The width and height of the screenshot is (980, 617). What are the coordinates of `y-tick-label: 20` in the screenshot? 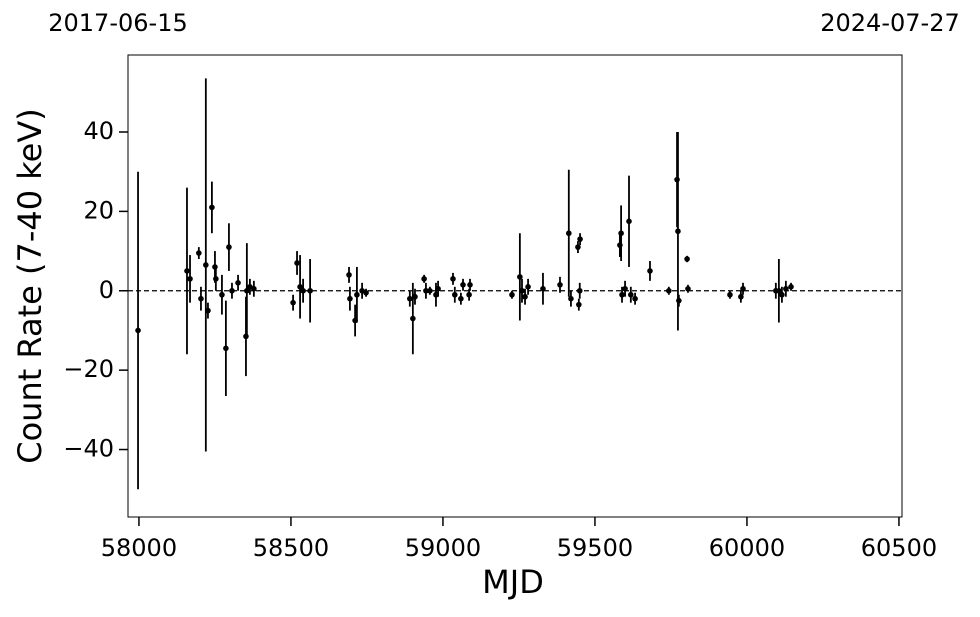 It's located at (98, 210).